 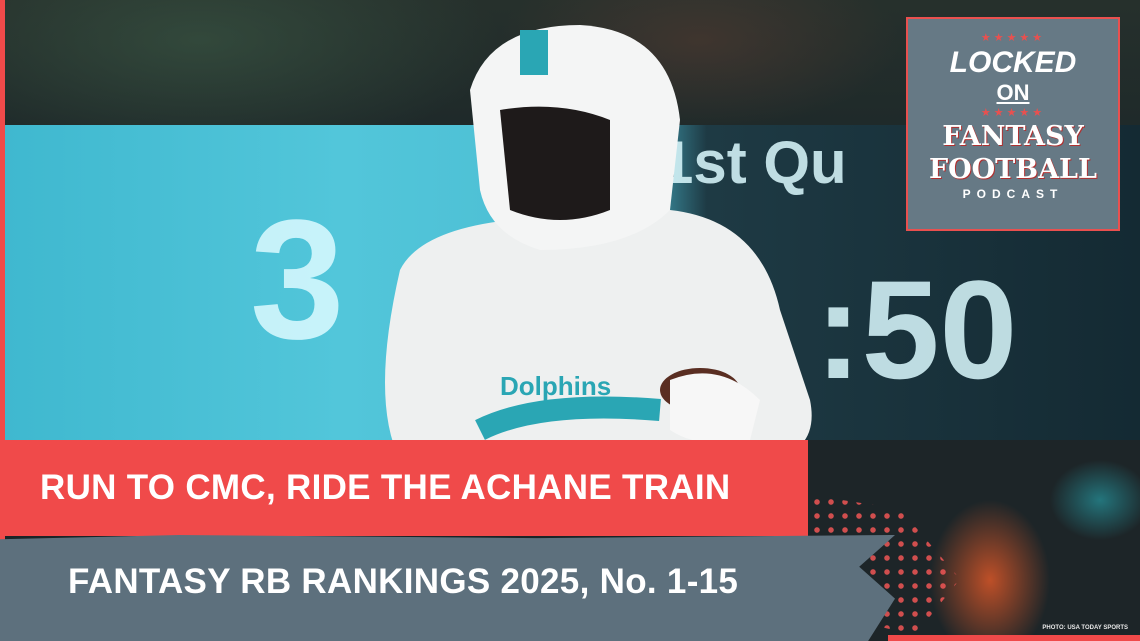 I want to click on headline-banner, so click(x=406, y=488).